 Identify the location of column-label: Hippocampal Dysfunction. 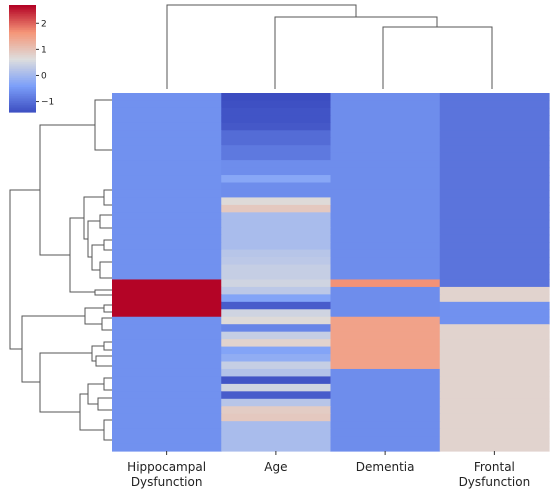
(166, 474).